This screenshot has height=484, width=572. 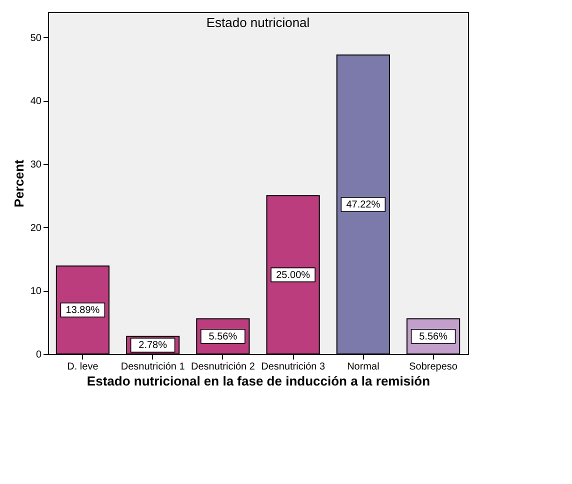 I want to click on y-axis-title: Percent, so click(x=18, y=183).